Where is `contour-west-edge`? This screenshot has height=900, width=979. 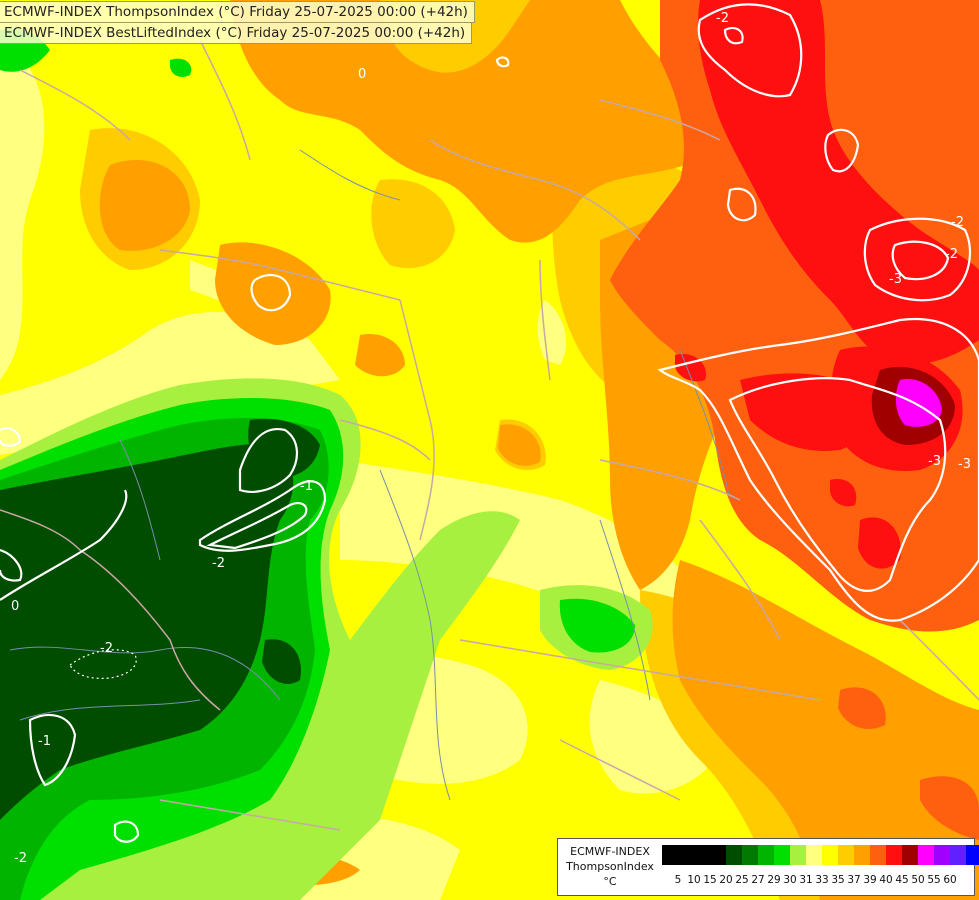
contour-west-edge is located at coordinates (11, 565).